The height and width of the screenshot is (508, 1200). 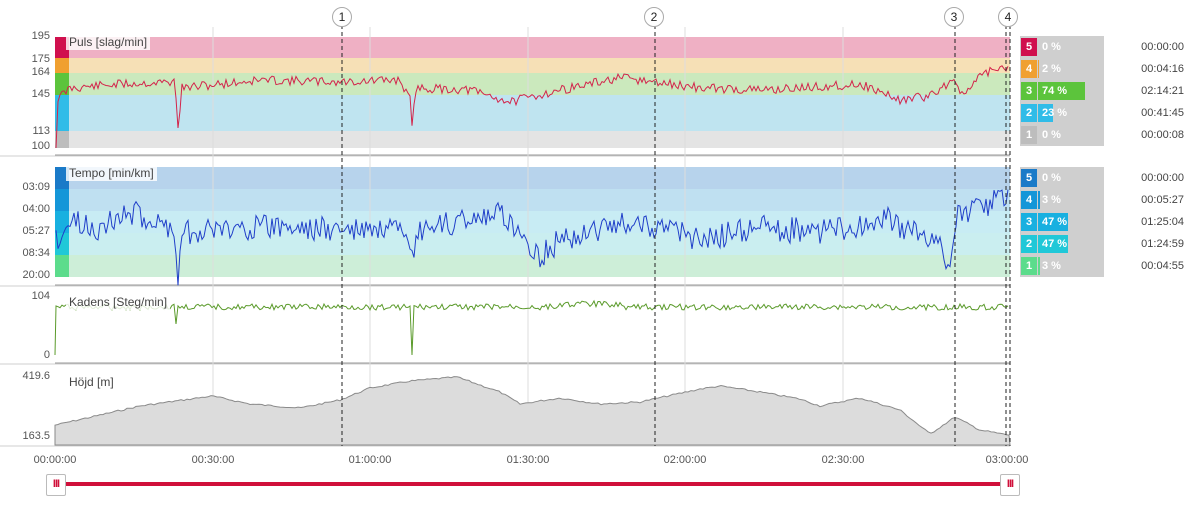 I want to click on time-tick-label: 02:30:00, so click(x=843, y=460).